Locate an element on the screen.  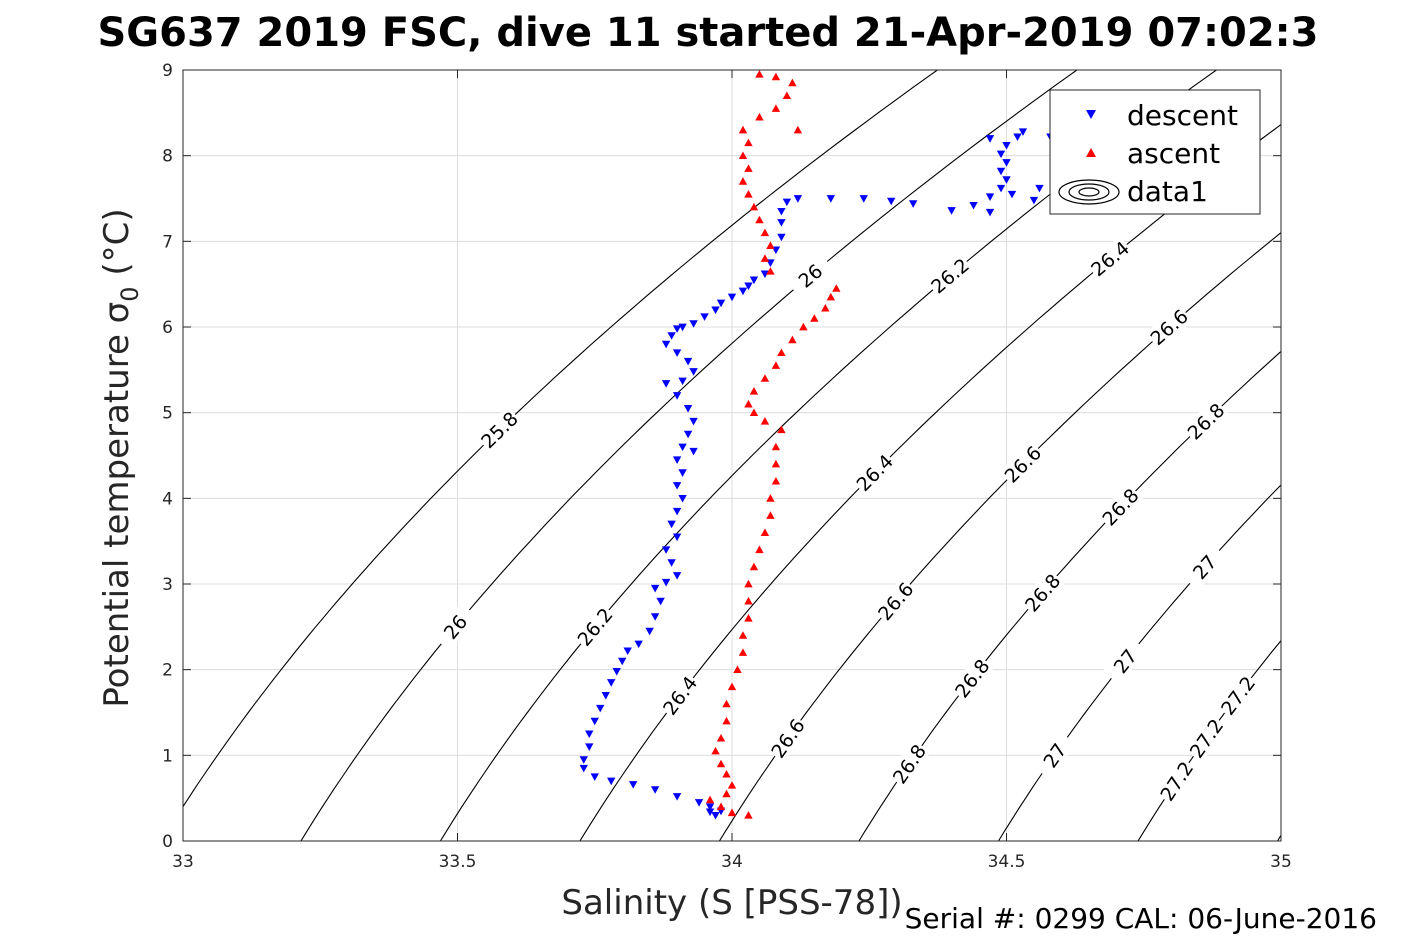
legend-box is located at coordinates (1155, 152).